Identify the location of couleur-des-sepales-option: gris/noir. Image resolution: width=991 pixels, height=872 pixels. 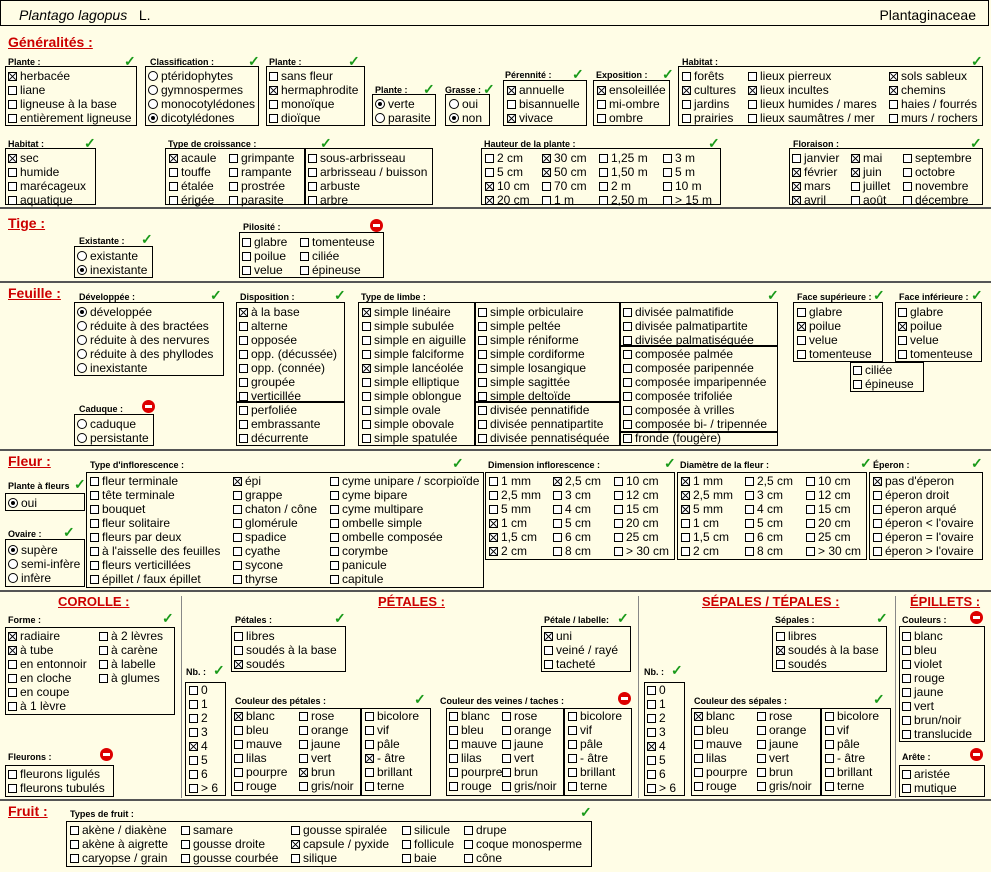
(784, 786).